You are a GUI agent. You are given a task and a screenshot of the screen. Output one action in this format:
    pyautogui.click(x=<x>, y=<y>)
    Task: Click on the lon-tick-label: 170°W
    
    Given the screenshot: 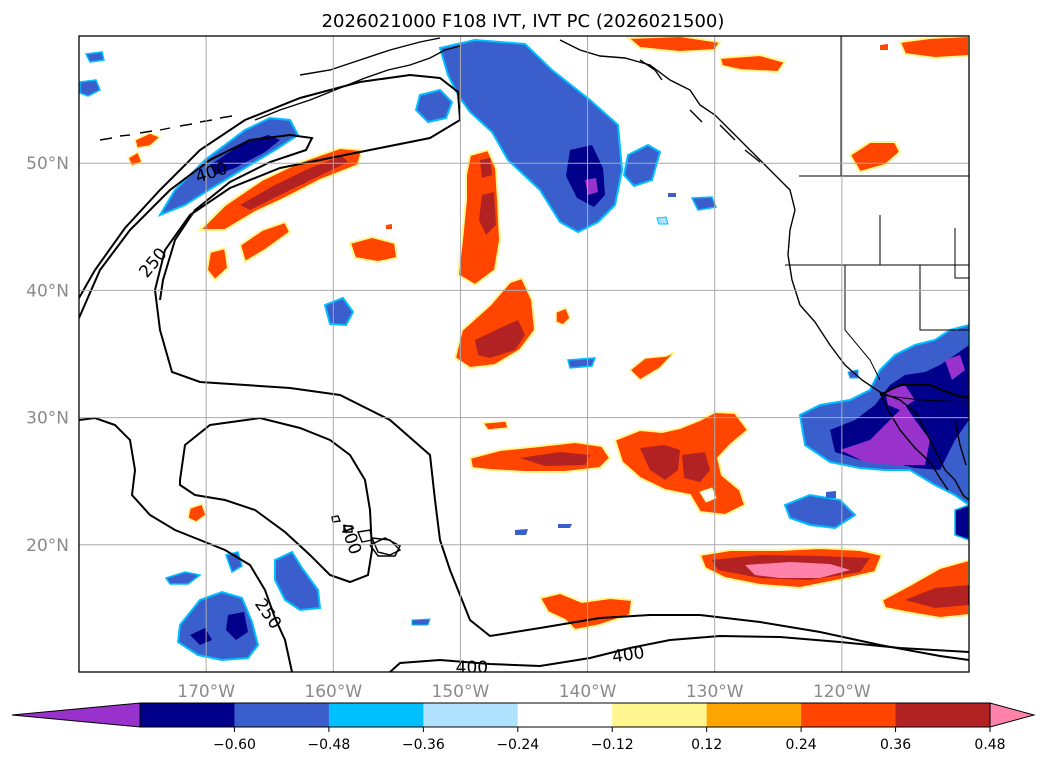 What is the action you would take?
    pyautogui.click(x=206, y=692)
    